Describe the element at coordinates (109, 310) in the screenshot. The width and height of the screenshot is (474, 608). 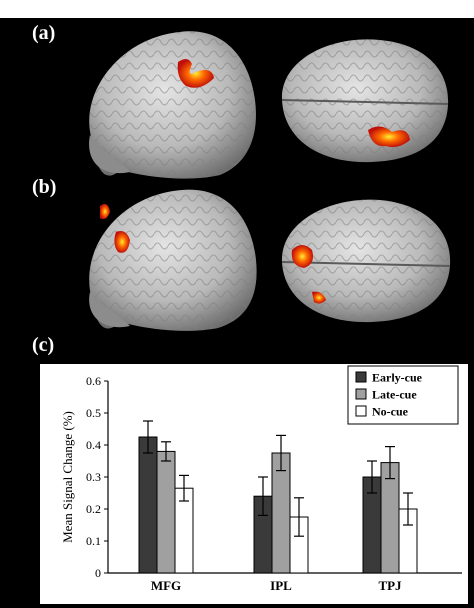
I see `cerebellum-b` at that location.